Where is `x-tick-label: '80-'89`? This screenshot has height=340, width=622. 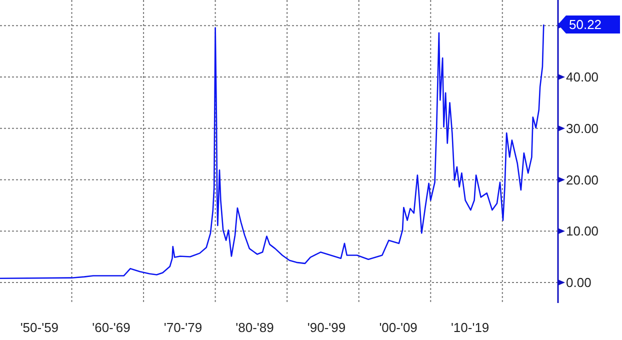
x-tick-label: '80-'89 is located at coordinates (255, 327).